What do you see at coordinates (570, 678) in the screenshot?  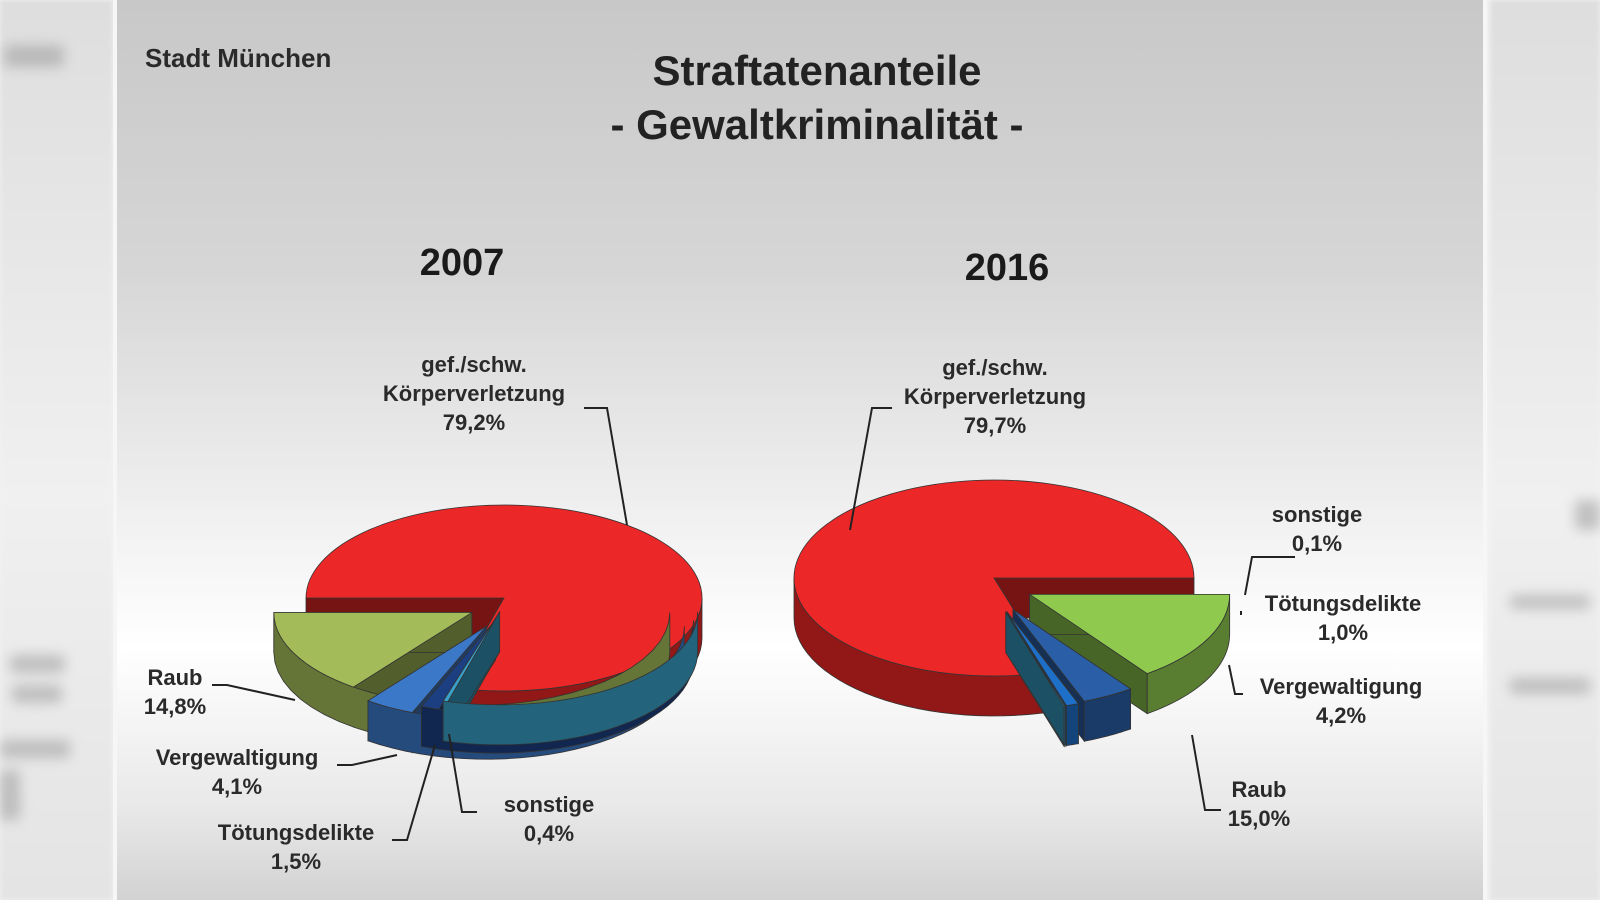 I see `pie-slice-2007-sonstige` at bounding box center [570, 678].